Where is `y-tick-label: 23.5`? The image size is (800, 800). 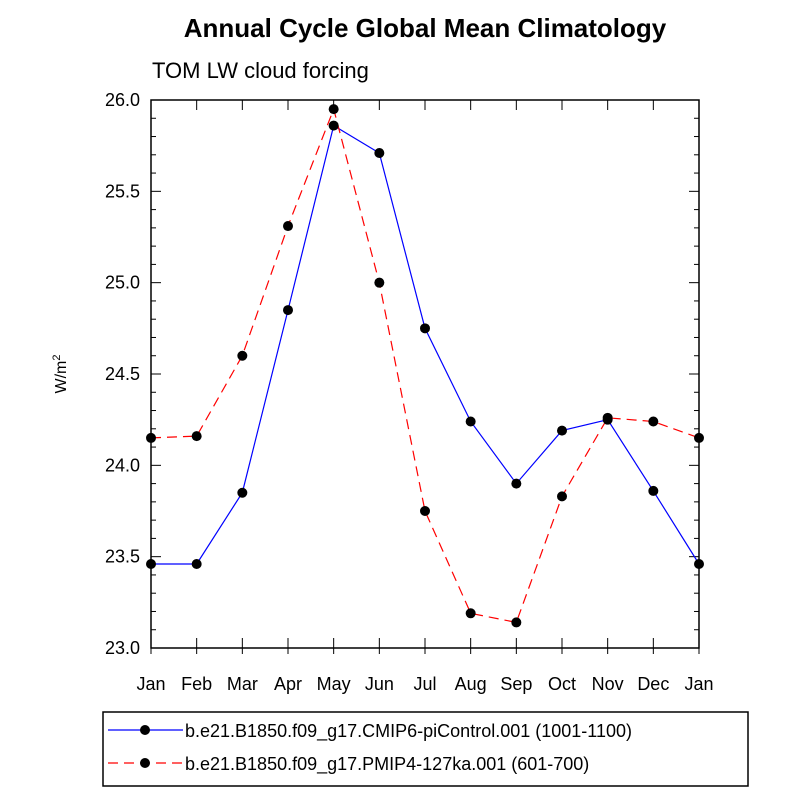
y-tick-label: 23.5 is located at coordinates (122, 557).